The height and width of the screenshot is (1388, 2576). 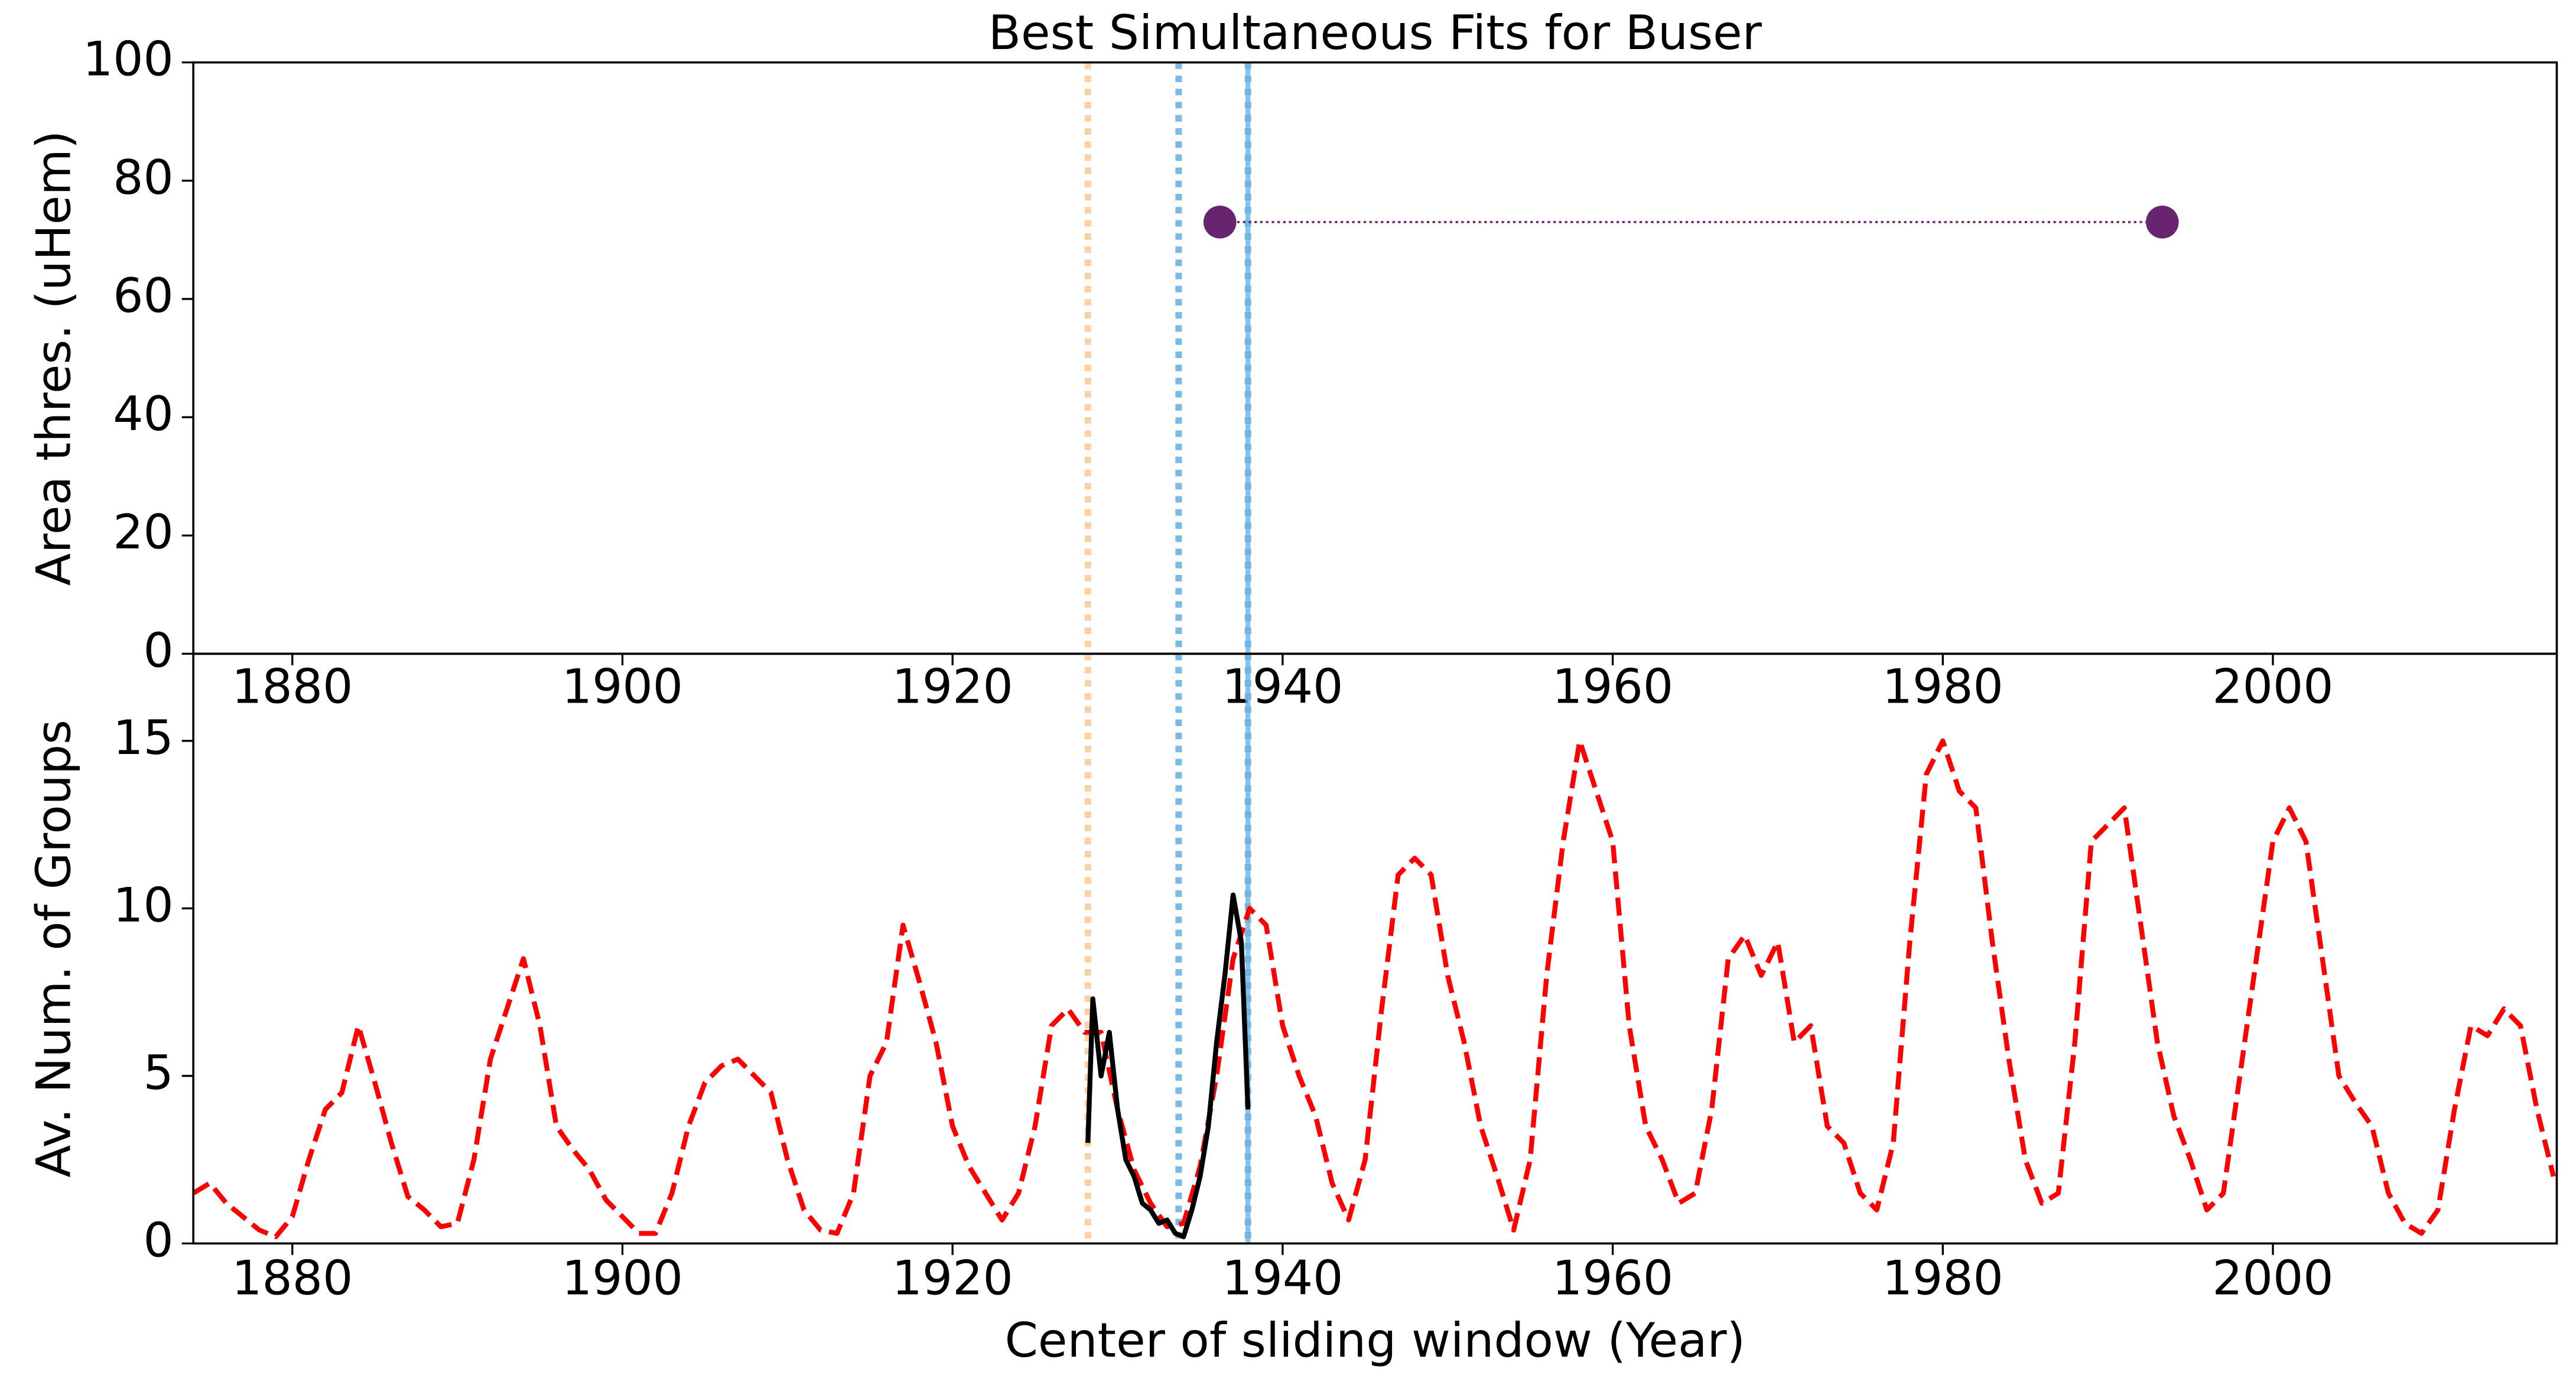 I want to click on y-axis-label: Area thres. (uHem), so click(x=54, y=358).